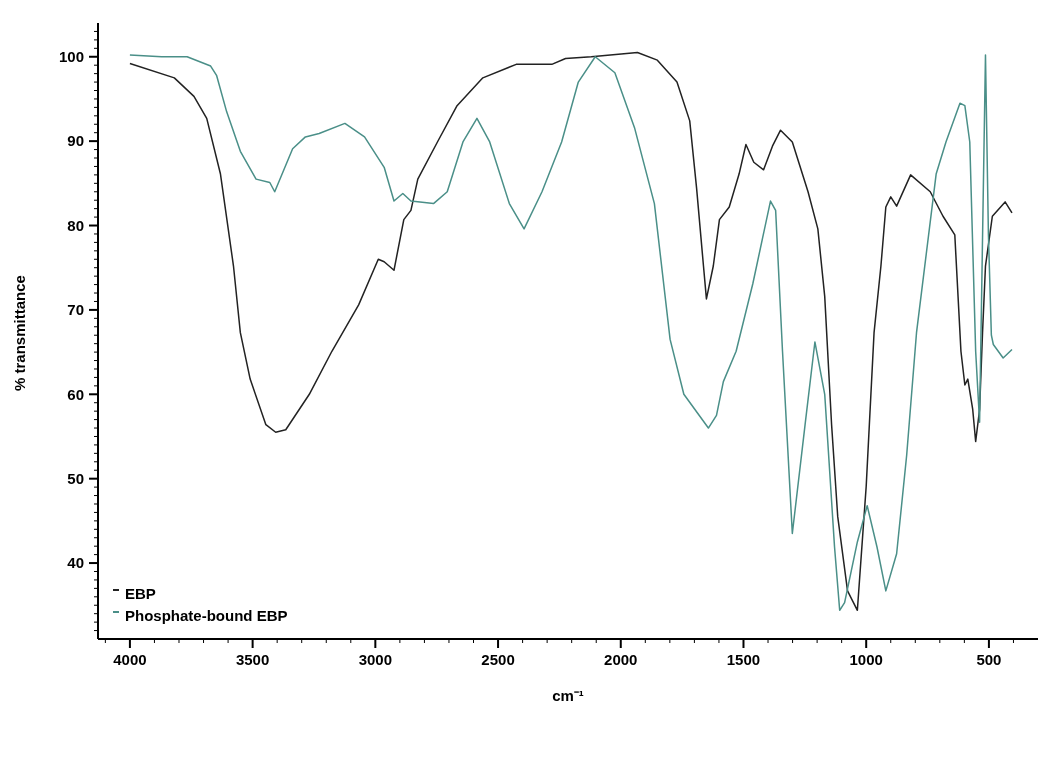  What do you see at coordinates (866, 659) in the screenshot?
I see `x-tick-label: 1000` at bounding box center [866, 659].